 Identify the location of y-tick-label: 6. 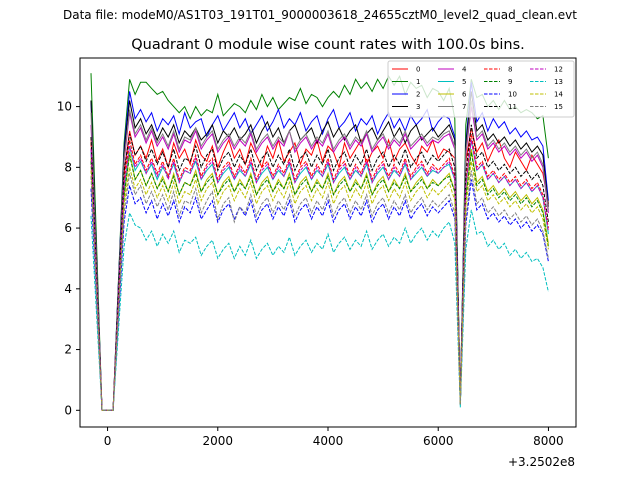
(68, 228).